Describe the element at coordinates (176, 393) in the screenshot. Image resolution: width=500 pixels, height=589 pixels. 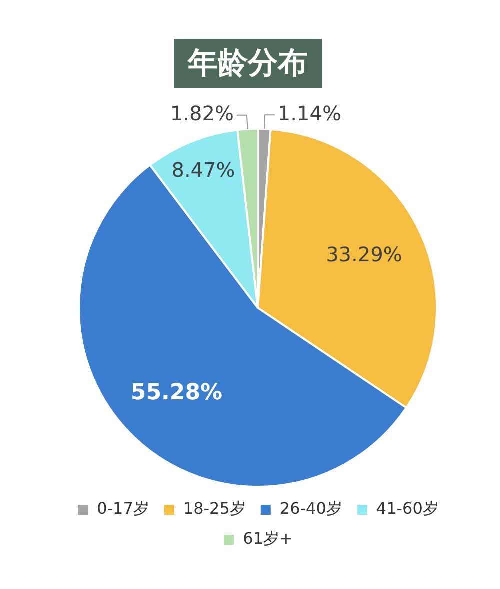
I see `data-label: 55.28%` at that location.